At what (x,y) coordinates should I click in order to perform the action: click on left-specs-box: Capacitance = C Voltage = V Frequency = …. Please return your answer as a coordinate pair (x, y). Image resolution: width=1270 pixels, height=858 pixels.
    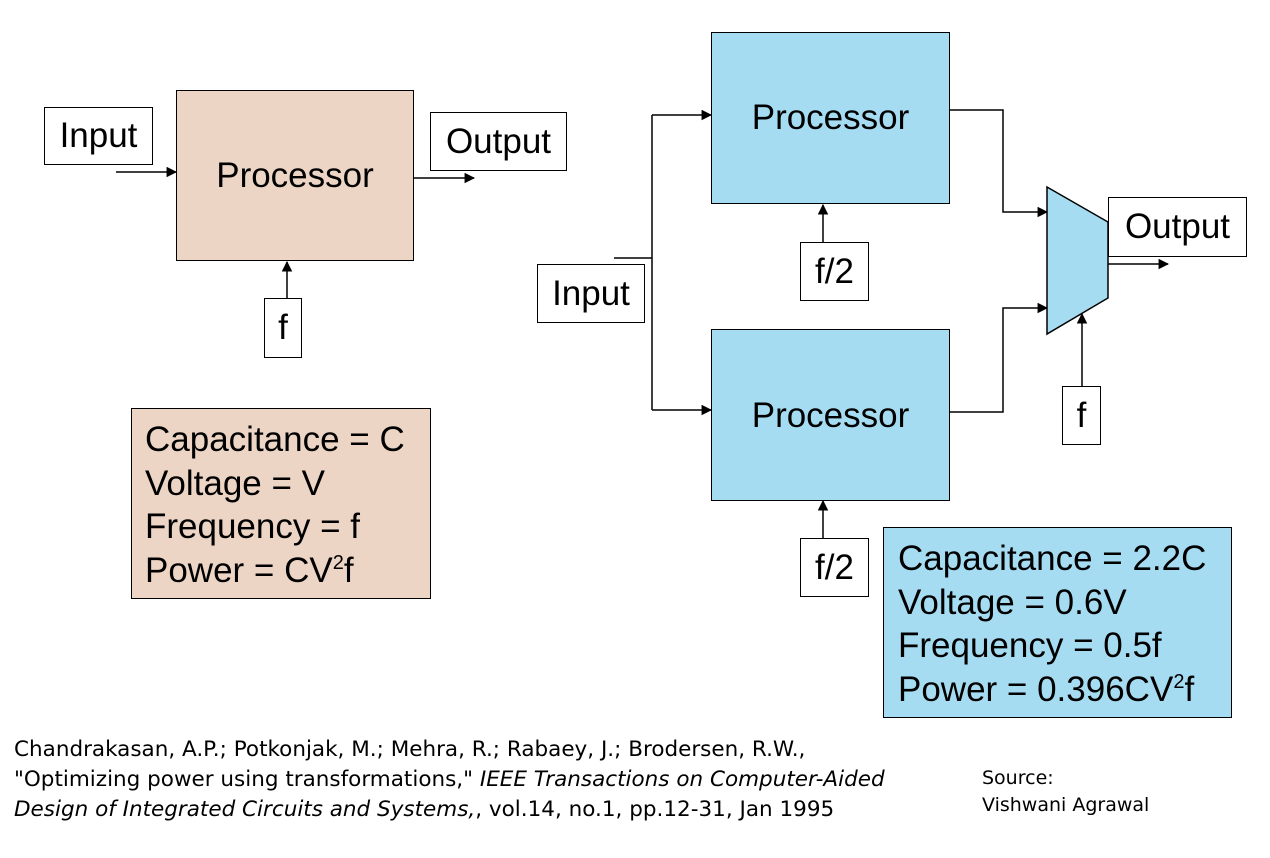
    Looking at the image, I should click on (281, 503).